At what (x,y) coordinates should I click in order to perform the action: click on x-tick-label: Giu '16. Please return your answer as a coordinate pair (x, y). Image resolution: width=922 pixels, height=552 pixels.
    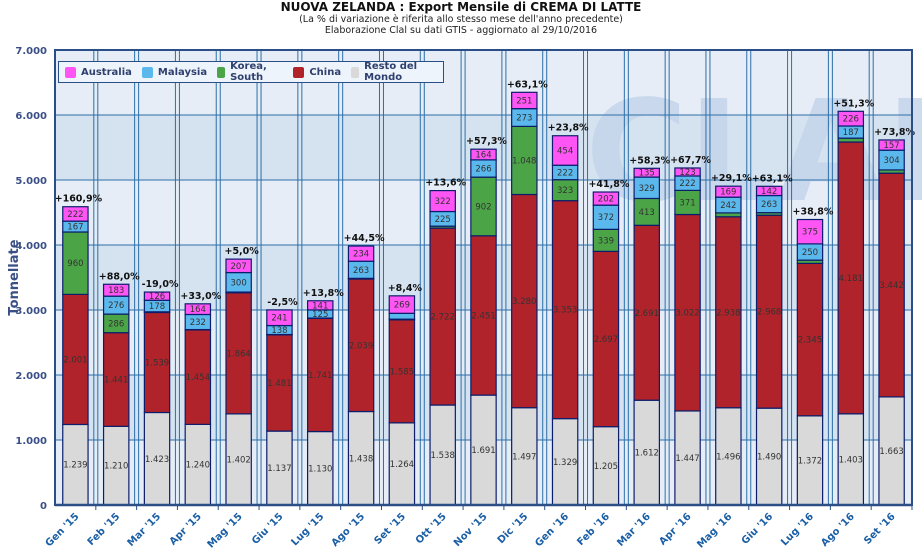
    Looking at the image, I should click on (758, 529).